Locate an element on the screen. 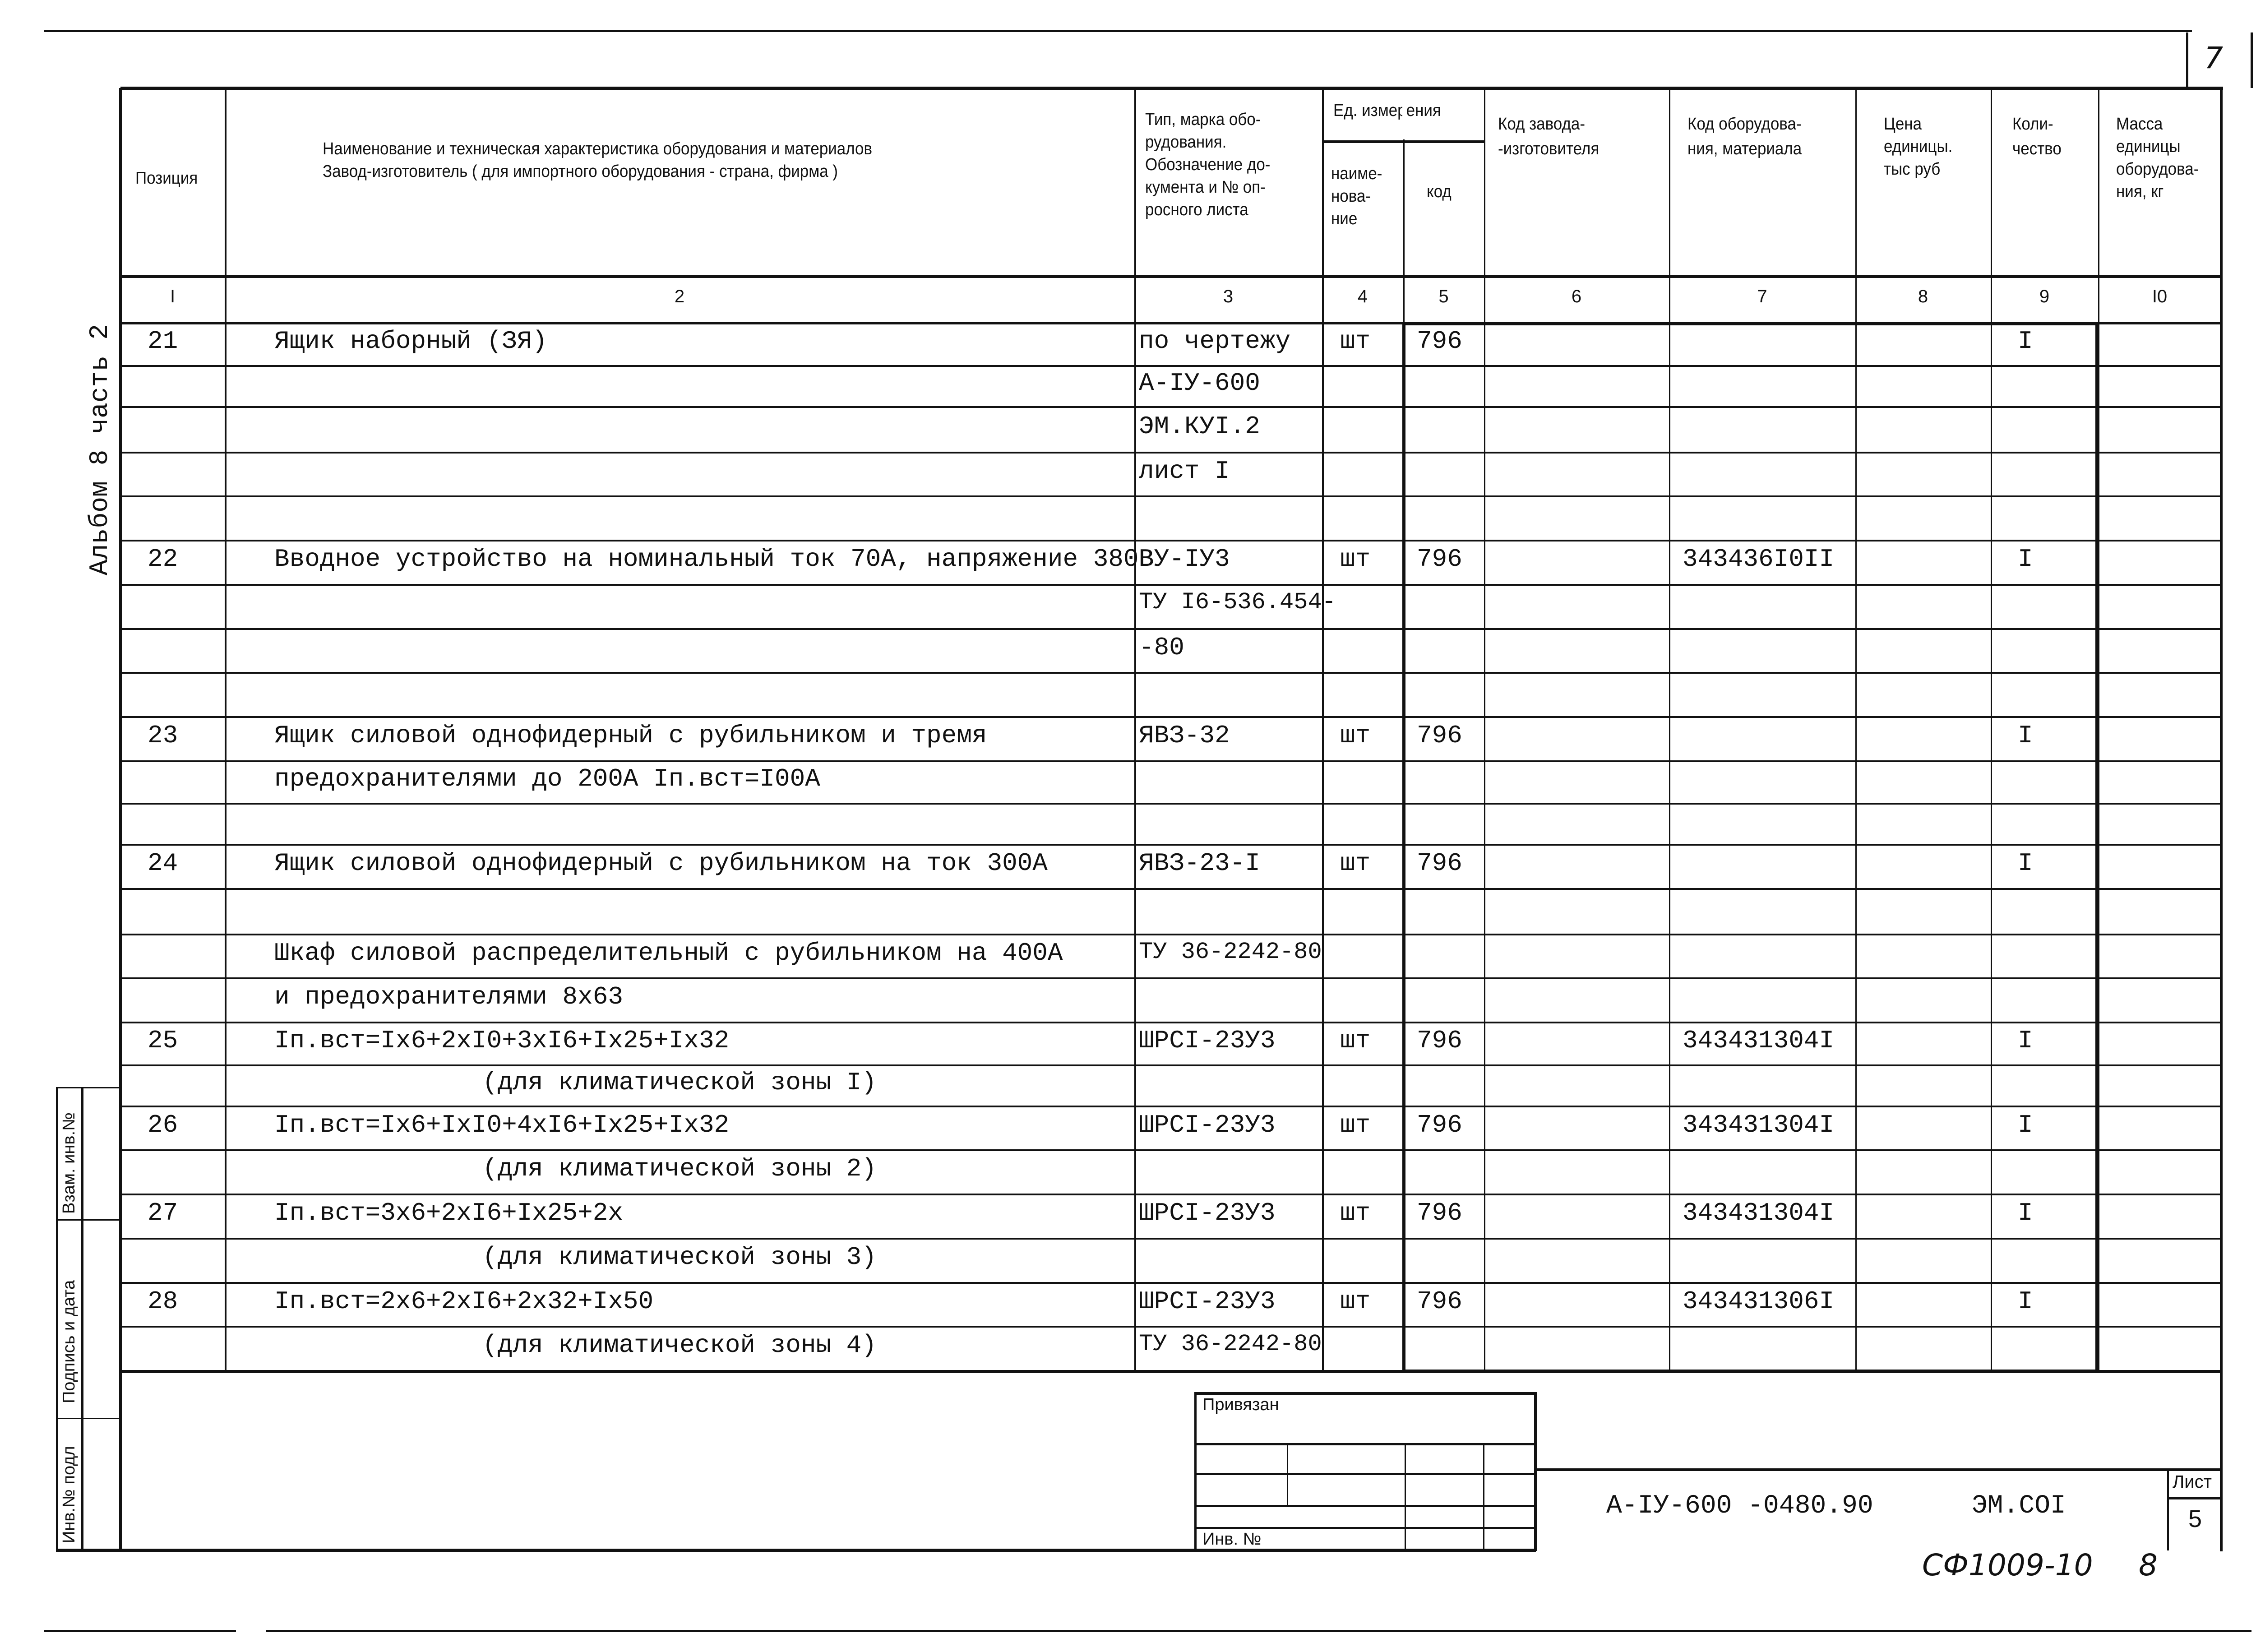 The image size is (2256, 1652). cell-equipment-code: 343431306I is located at coordinates (1759, 1301).